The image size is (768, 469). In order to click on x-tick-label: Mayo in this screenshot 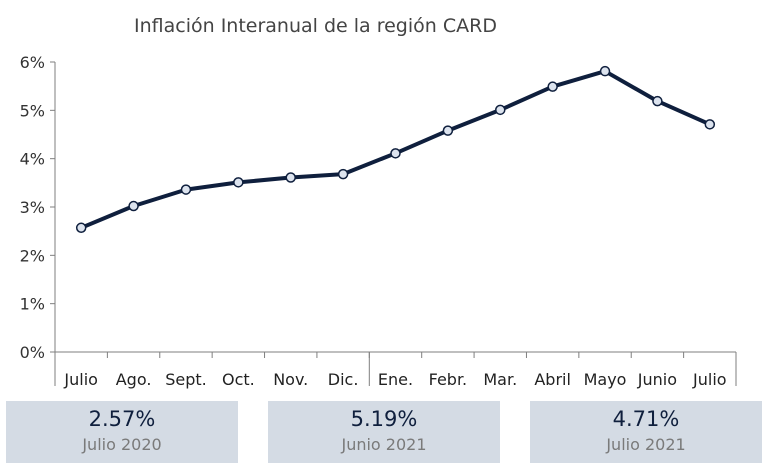, I will do `click(605, 379)`.